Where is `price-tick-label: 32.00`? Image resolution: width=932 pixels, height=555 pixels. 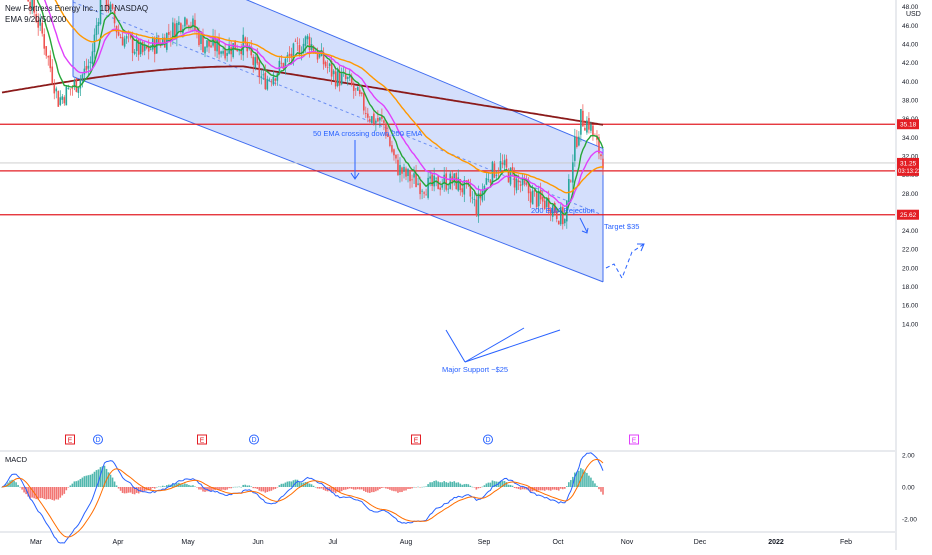
price-tick-label: 32.00 is located at coordinates (910, 156).